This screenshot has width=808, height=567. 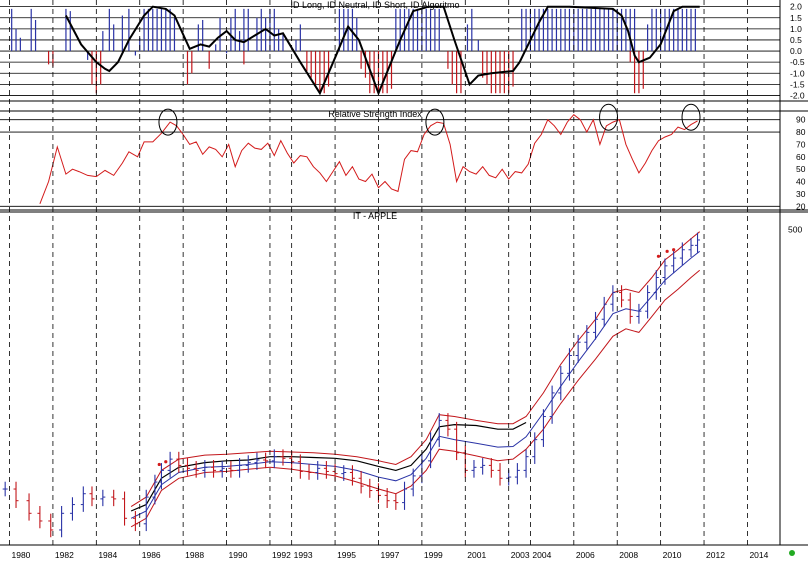 I want to click on year-label: 2003, so click(x=520, y=555).